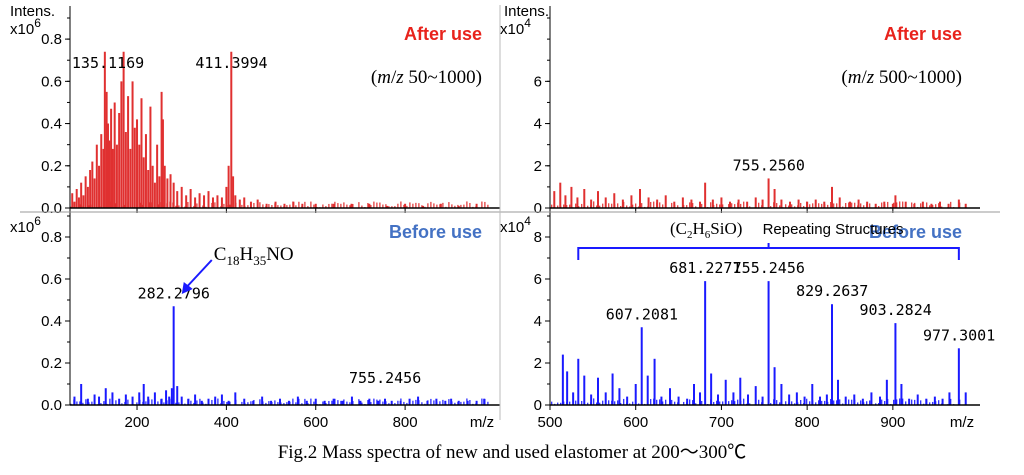  Describe the element at coordinates (279, 254) in the screenshot. I see `formula-rest: NO` at that location.